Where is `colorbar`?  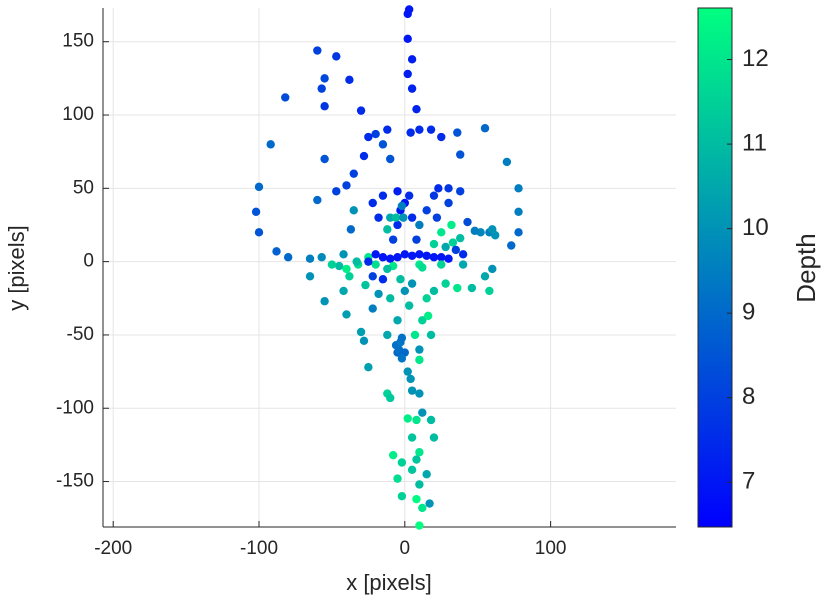
colorbar is located at coordinates (715, 267).